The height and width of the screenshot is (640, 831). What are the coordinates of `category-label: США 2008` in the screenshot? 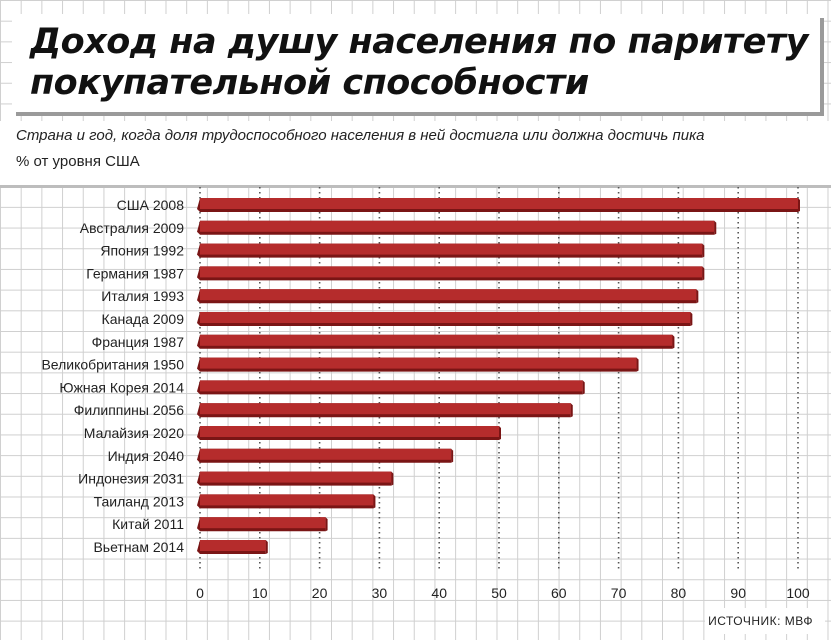 It's located at (151, 205).